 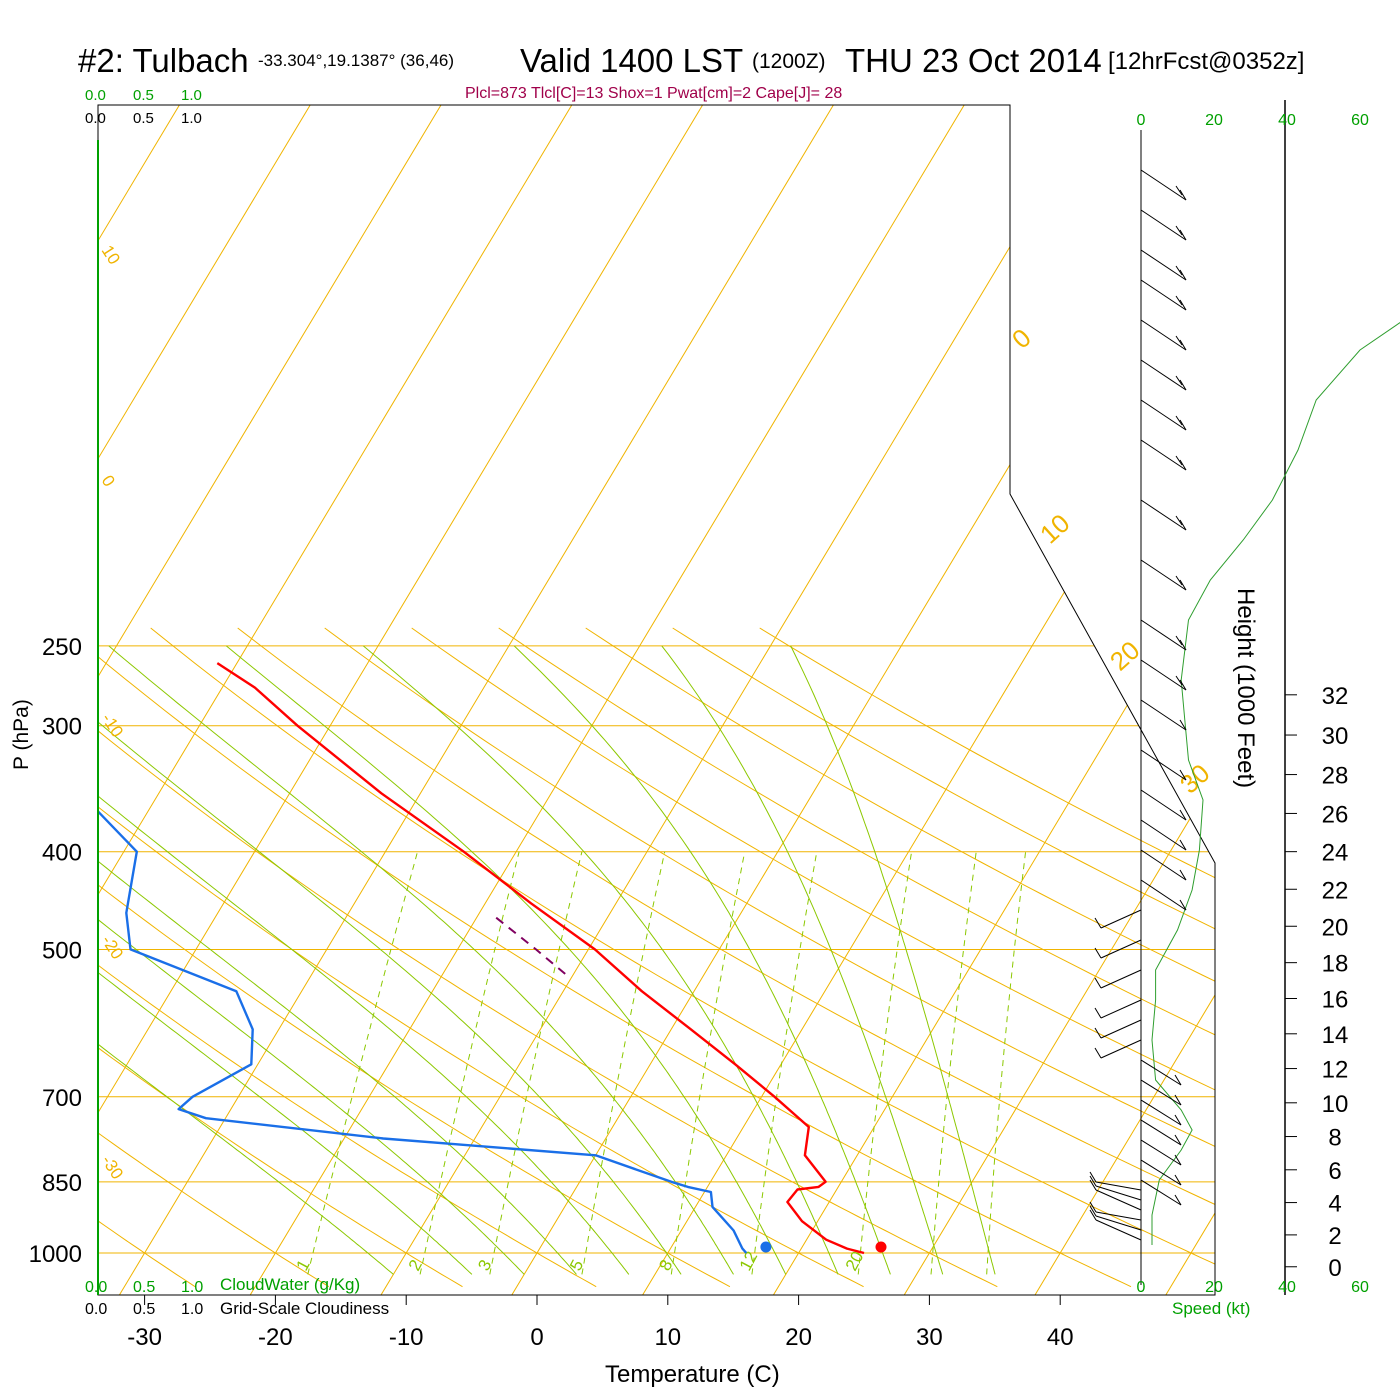 I want to click on speed-tick-label-bottom: 0, so click(x=1141, y=1287).